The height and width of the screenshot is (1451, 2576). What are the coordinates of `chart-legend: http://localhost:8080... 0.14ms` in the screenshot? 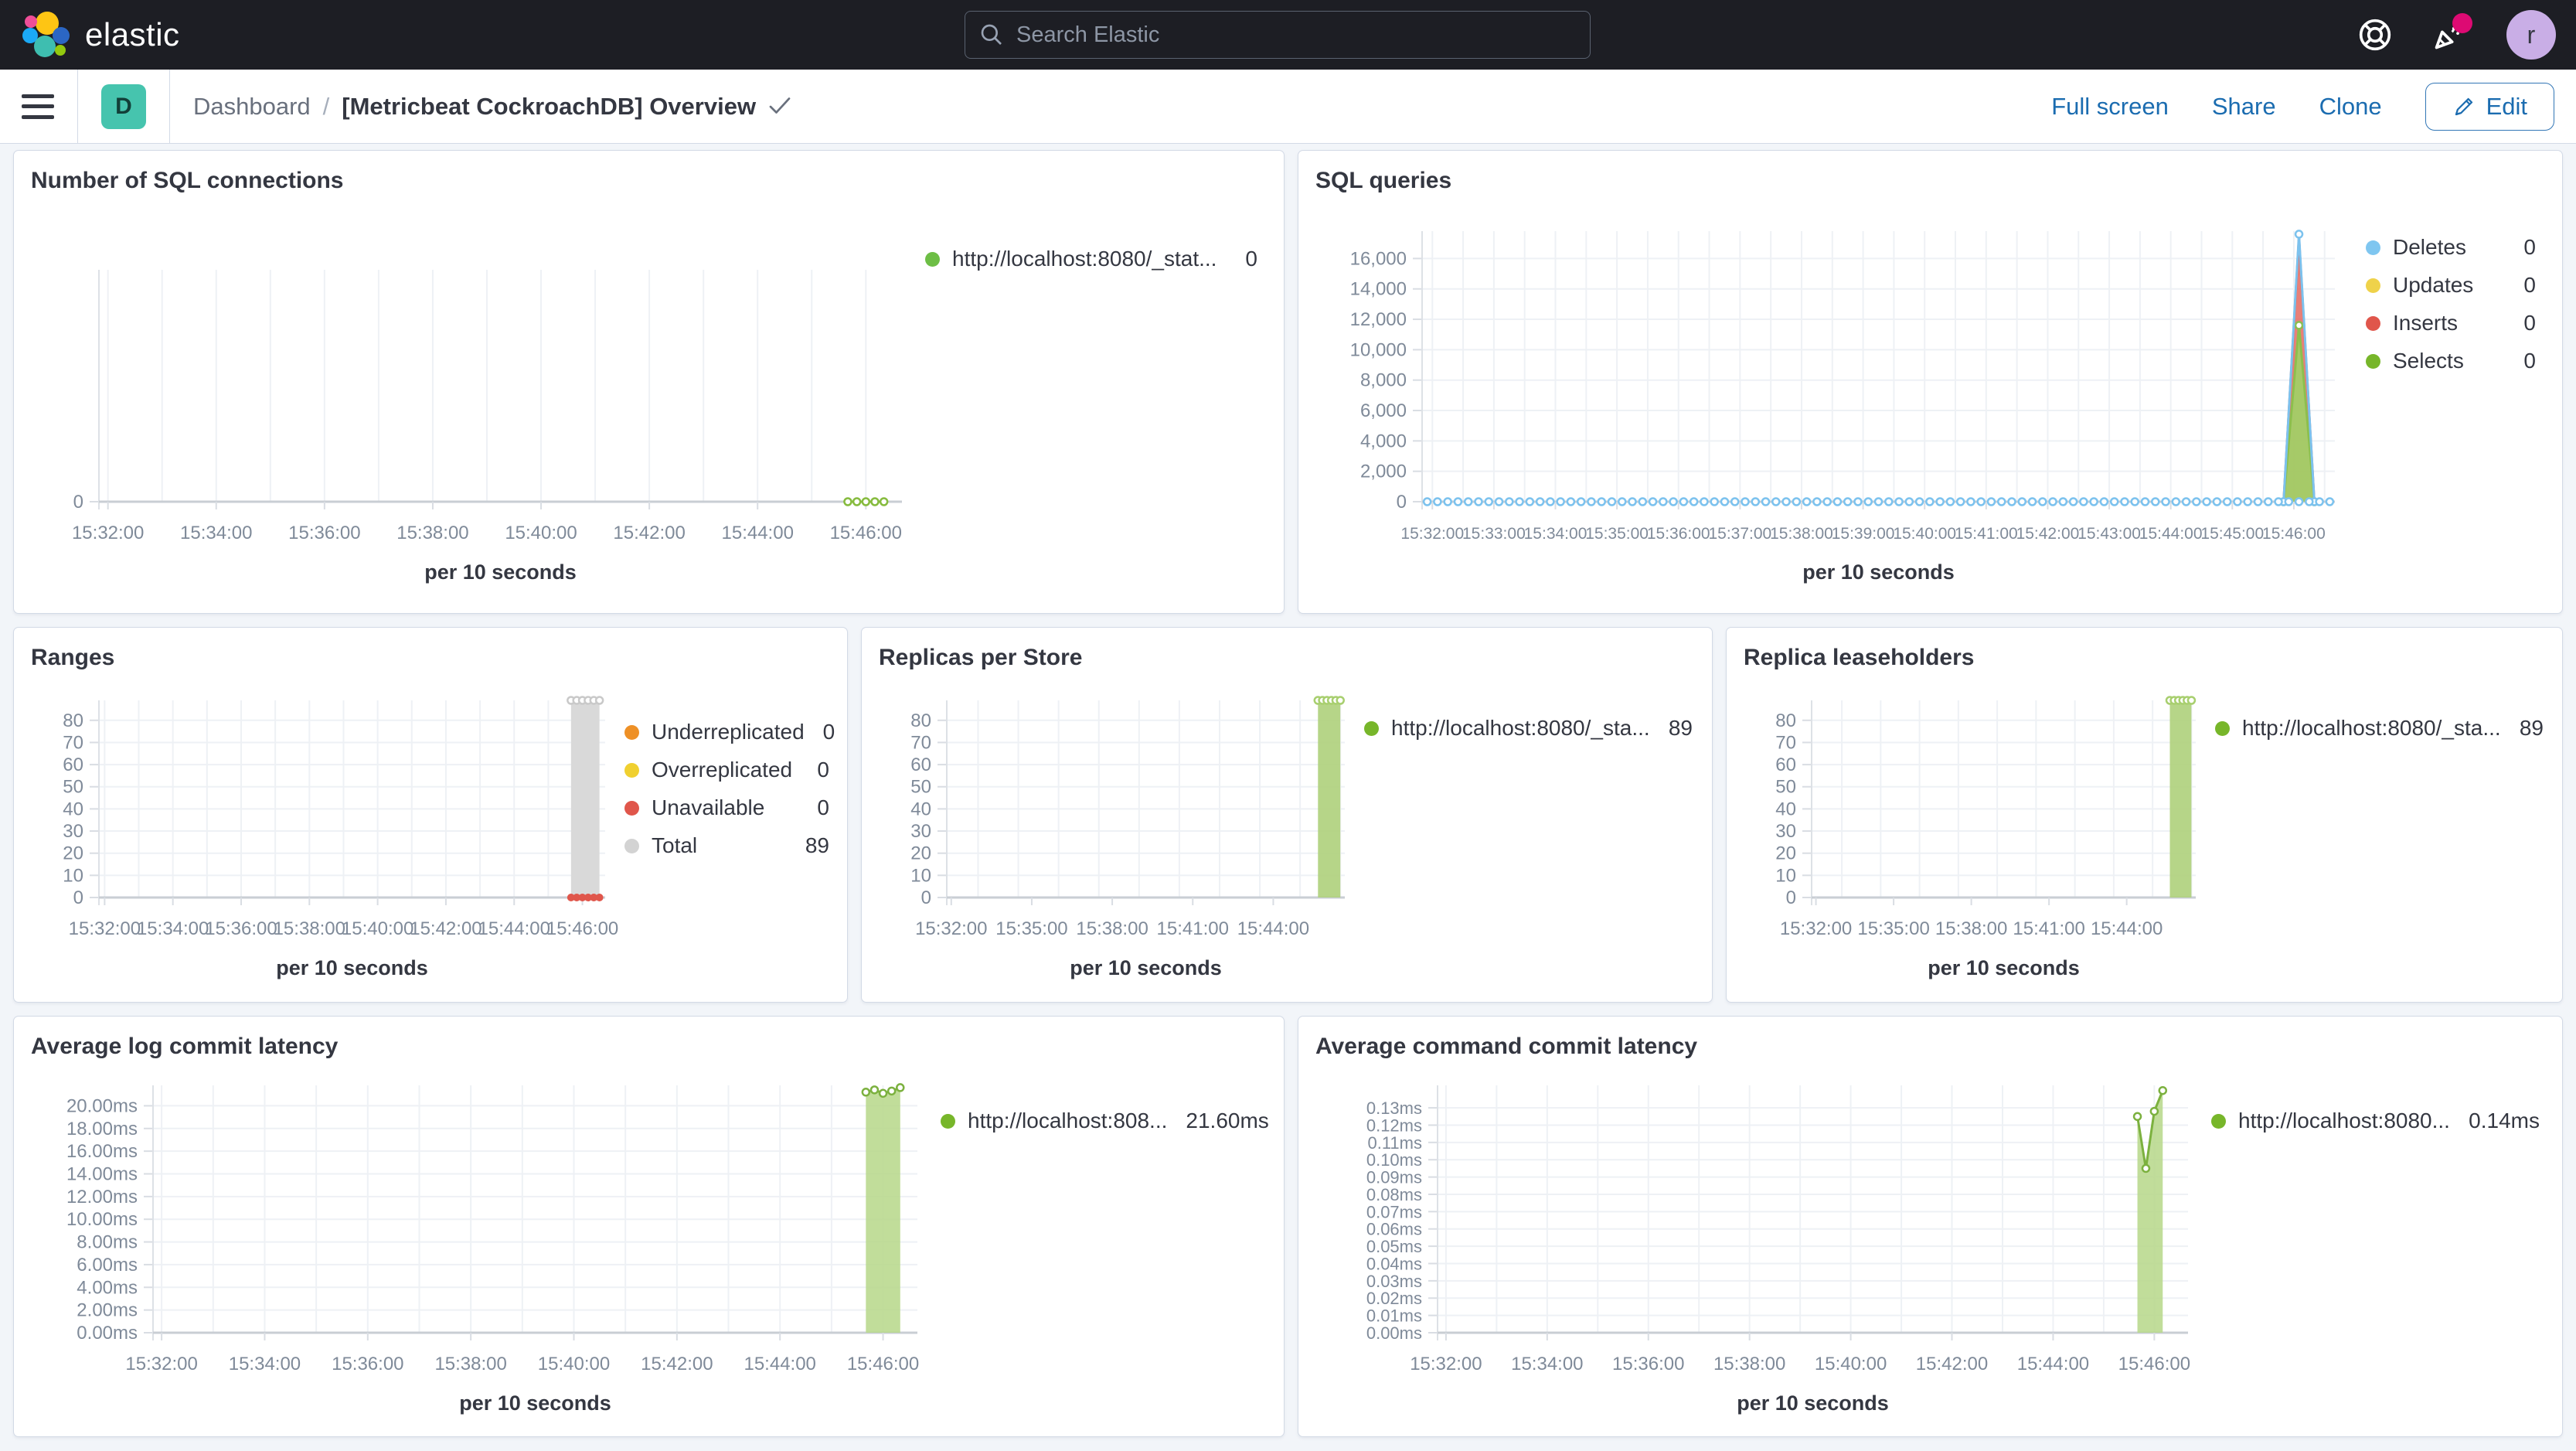 It's located at (2375, 1106).